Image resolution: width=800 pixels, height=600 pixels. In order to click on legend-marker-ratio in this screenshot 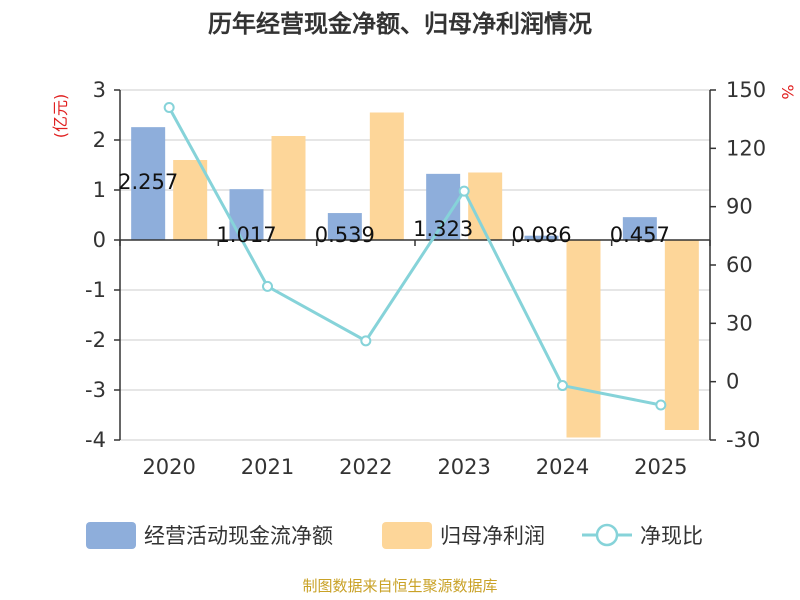, I will do `click(607, 535)`.